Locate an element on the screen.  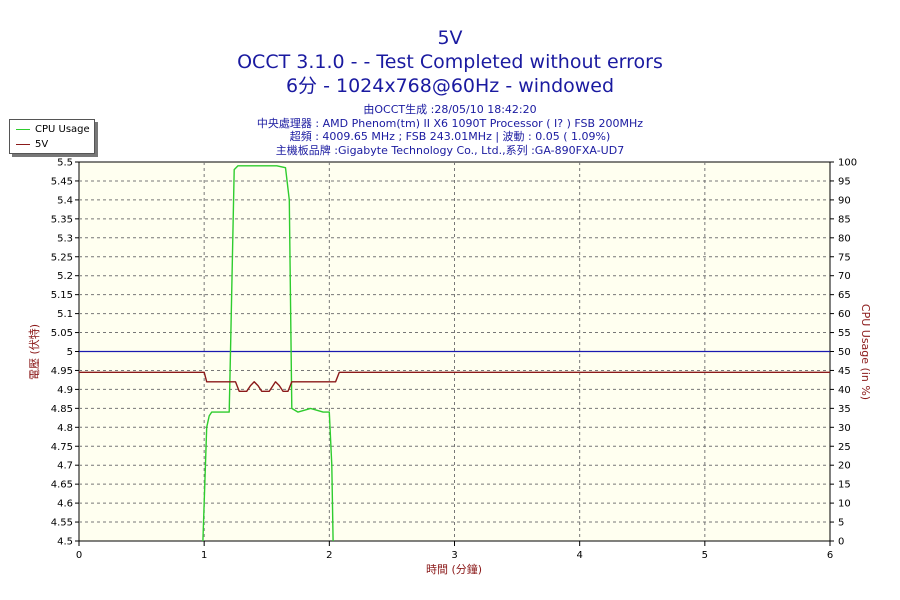
y-axis-left-label: 電壓 (伏特) is located at coordinates (34, 352).